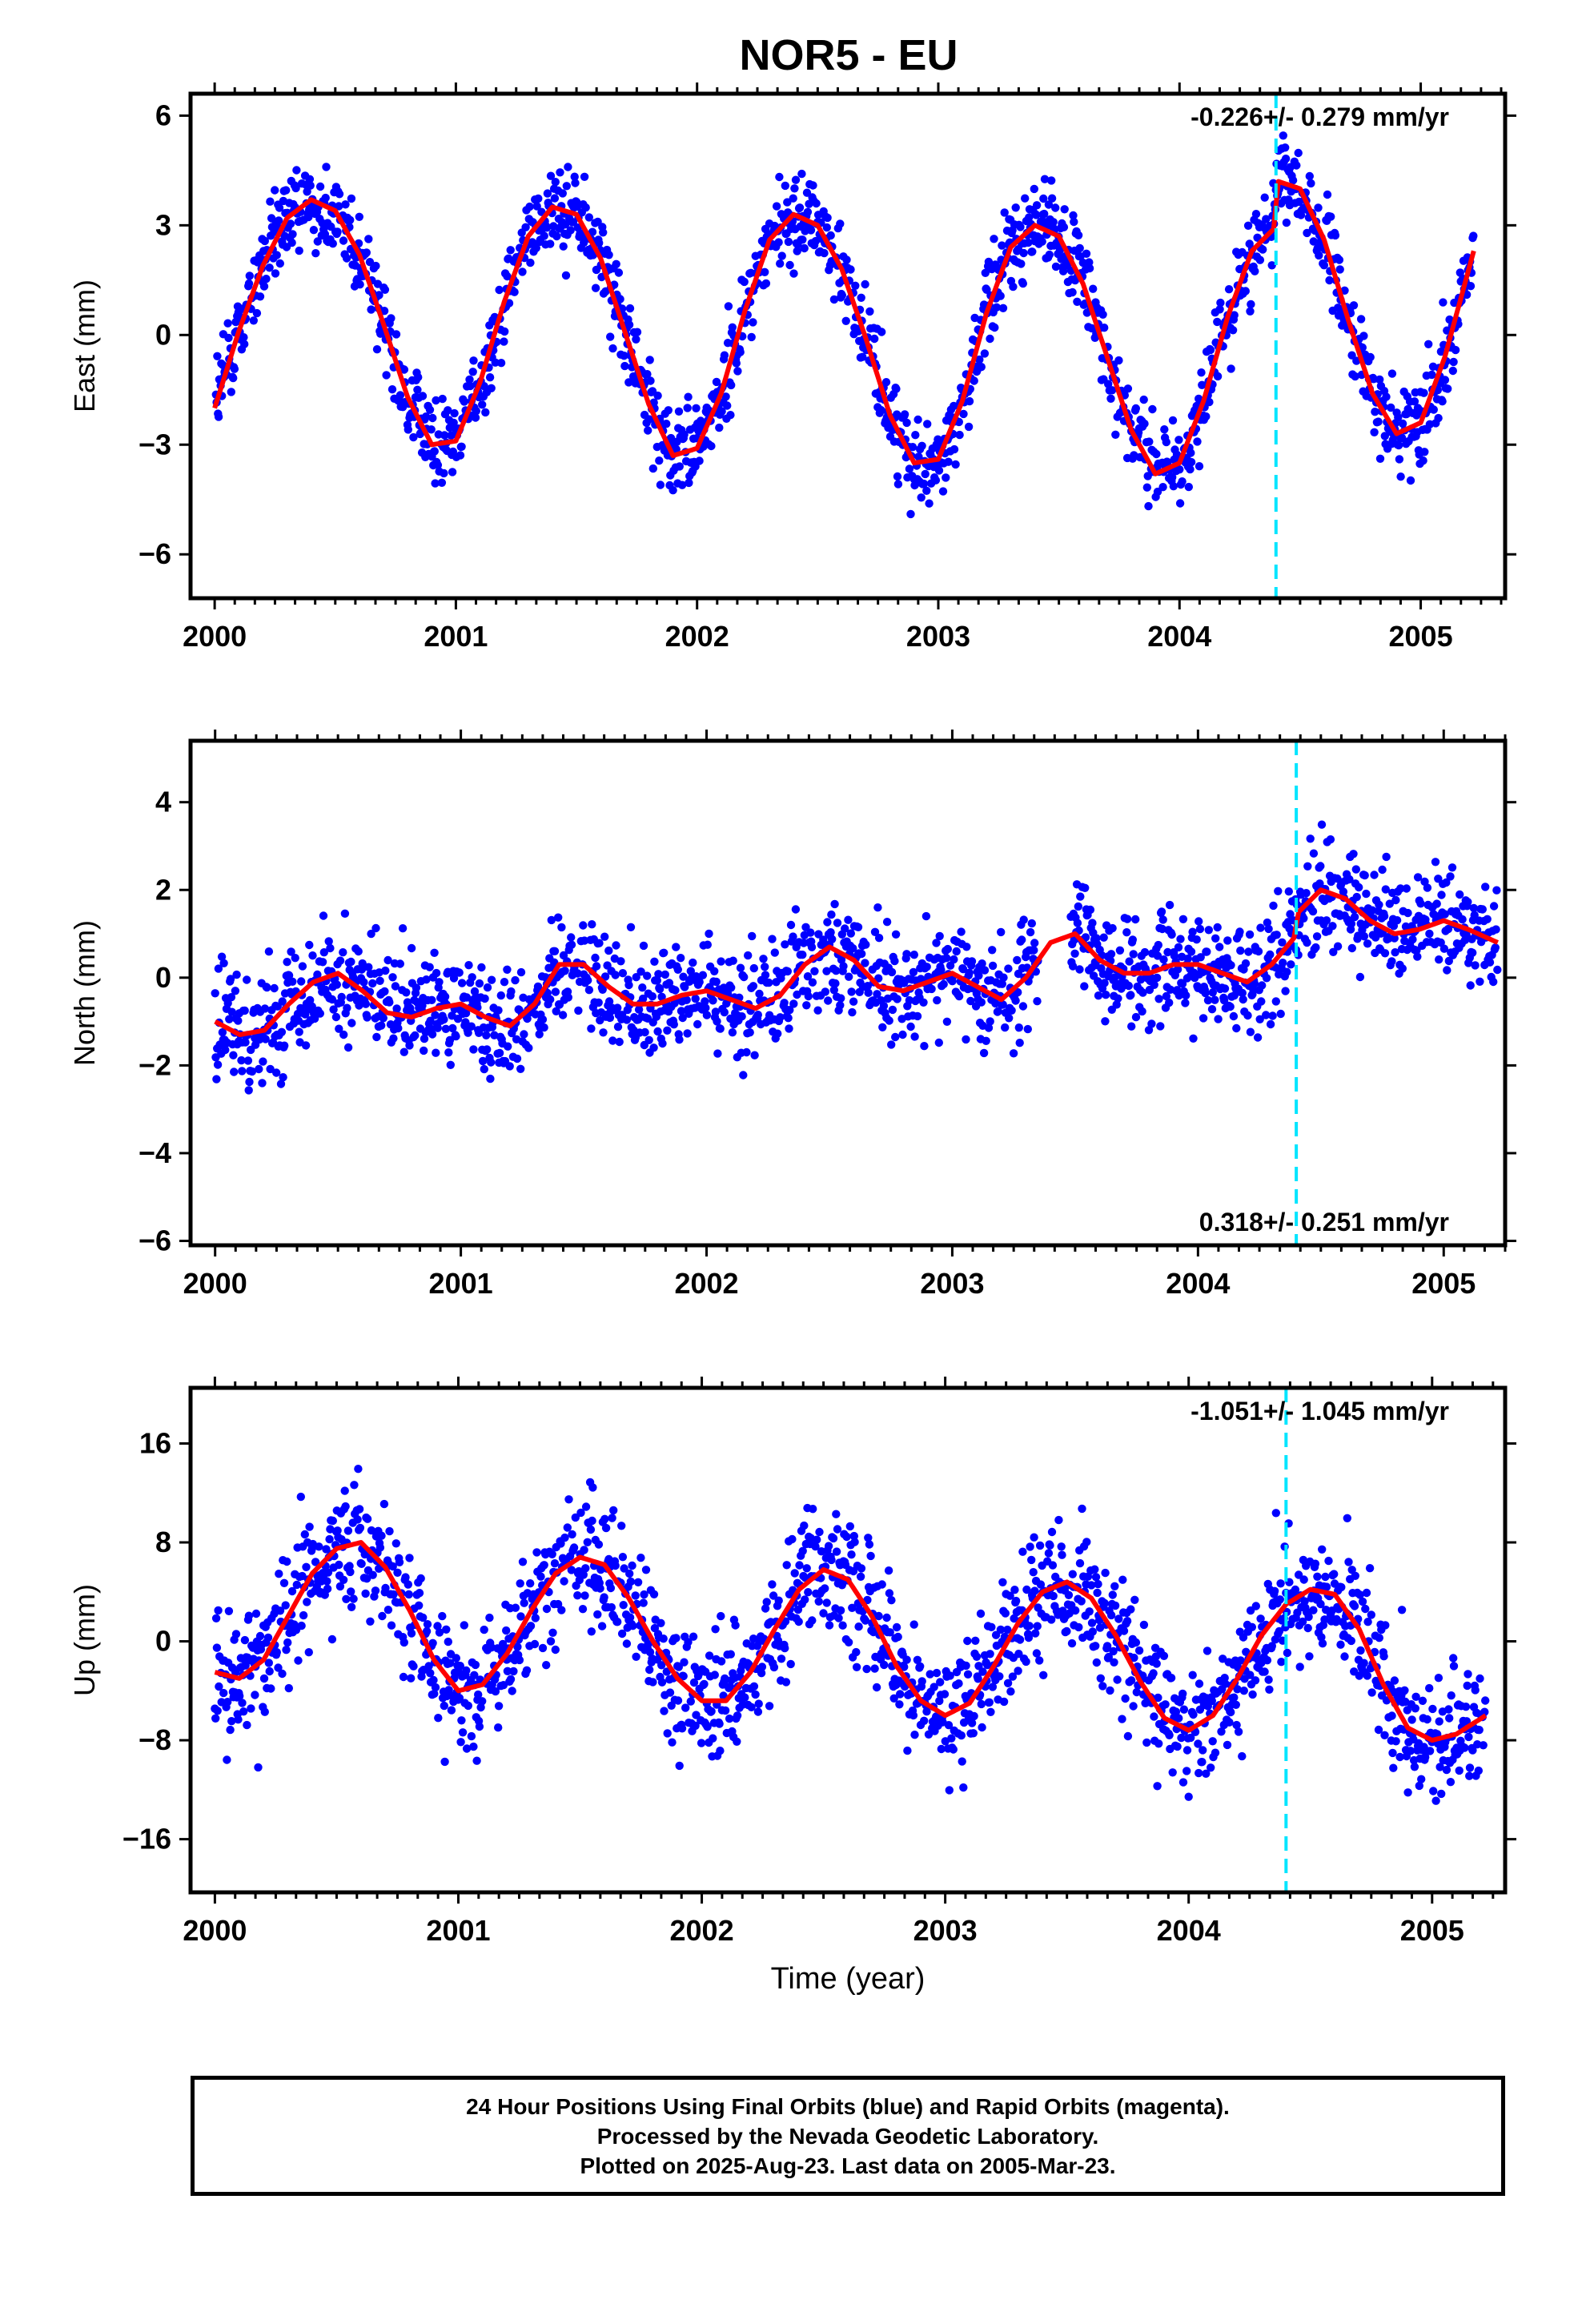  I want to click on x-tick-label: 2000, so click(215, 636).